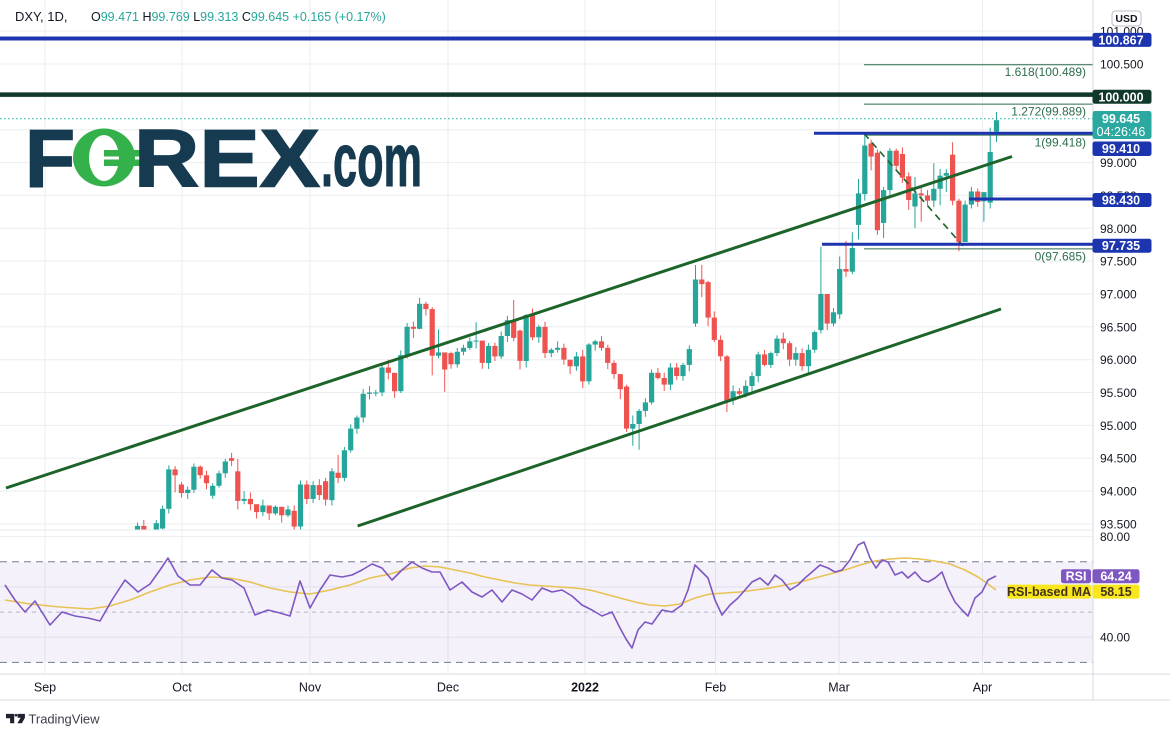 The height and width of the screenshot is (737, 1170). What do you see at coordinates (1045, 72) in the screenshot?
I see `svg-text: 1.618(100.489)` at bounding box center [1045, 72].